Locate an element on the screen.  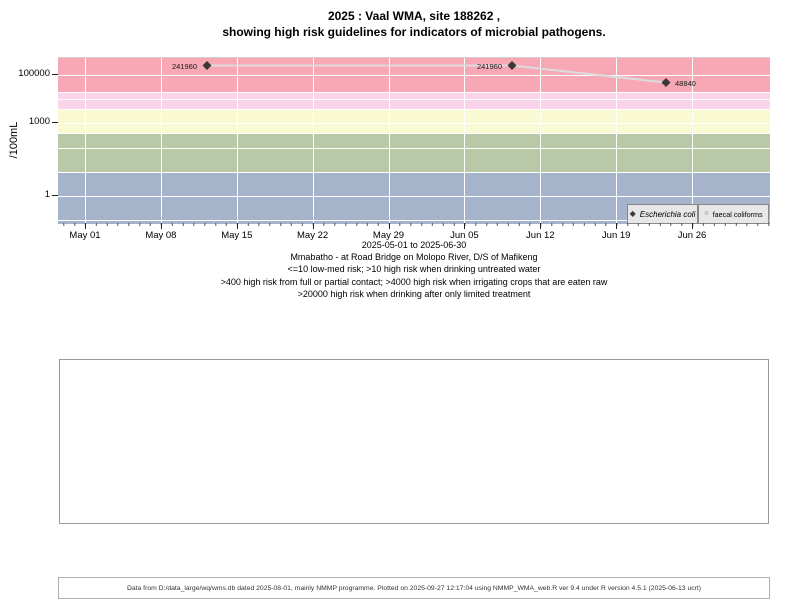
point-label-2: 241960 is located at coordinates (489, 66).